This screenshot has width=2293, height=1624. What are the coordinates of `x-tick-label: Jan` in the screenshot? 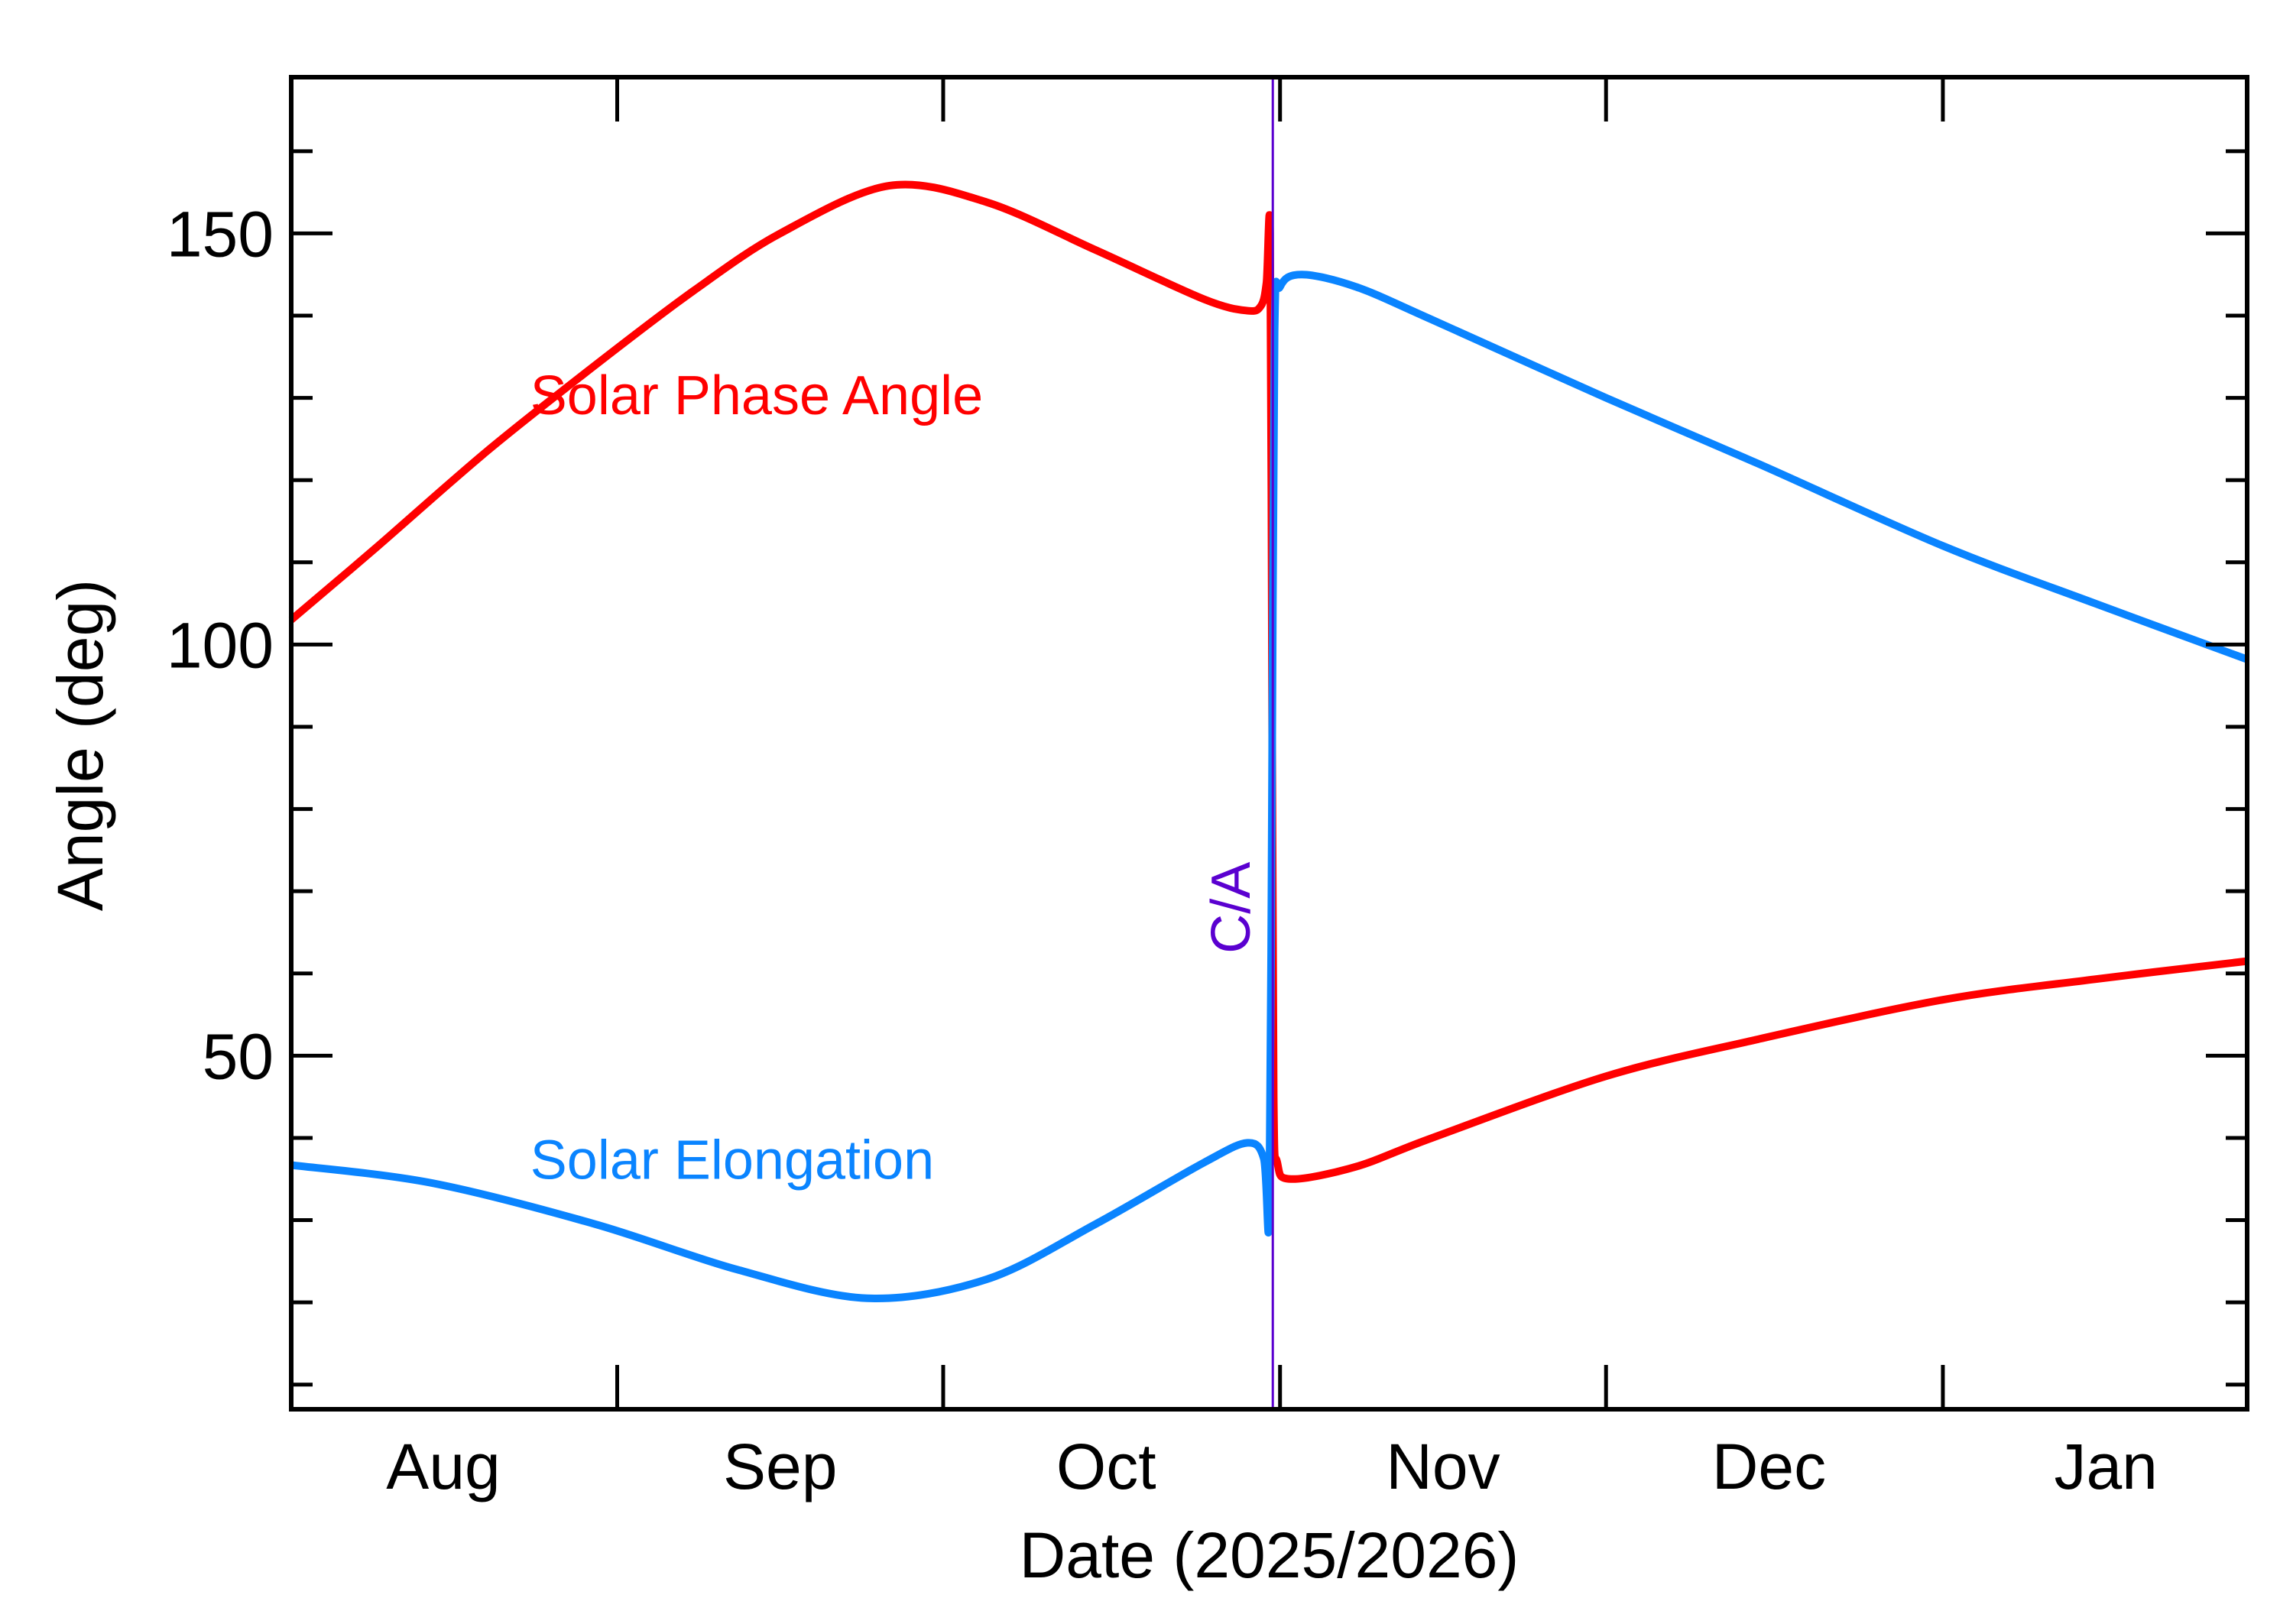 It's located at (2105, 1466).